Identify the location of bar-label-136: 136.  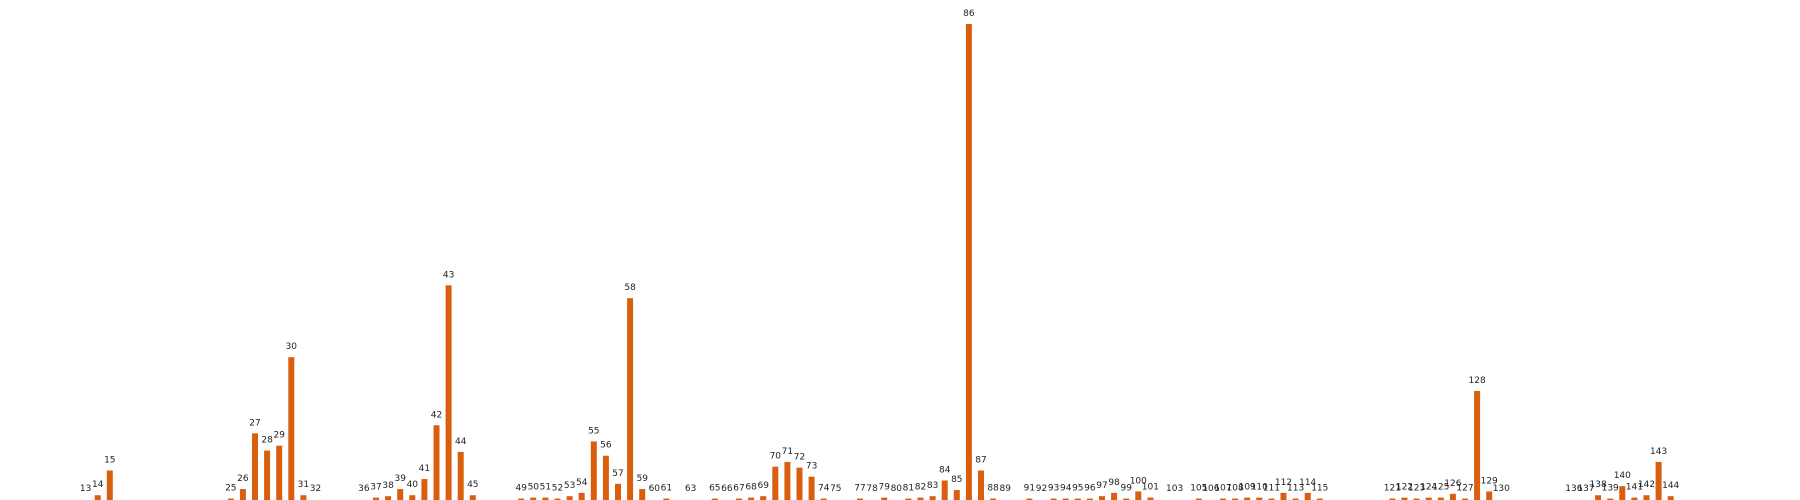
(1573, 489).